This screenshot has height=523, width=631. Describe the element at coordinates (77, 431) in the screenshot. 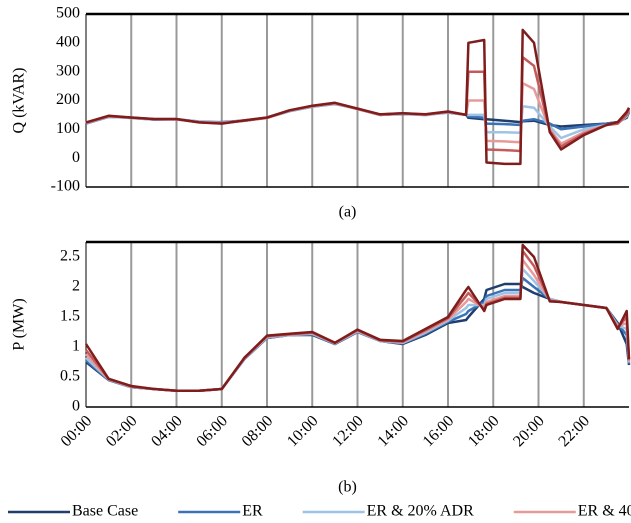

I see `x-tick-label: 00:00` at that location.